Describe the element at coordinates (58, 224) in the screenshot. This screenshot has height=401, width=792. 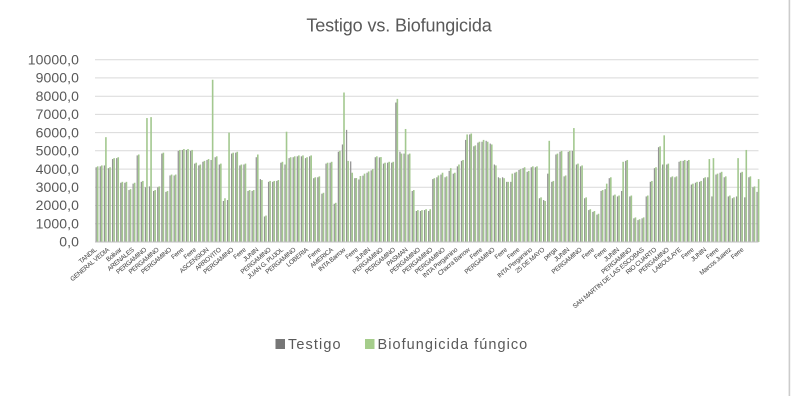
I see `svg-text: 1000,0` at that location.